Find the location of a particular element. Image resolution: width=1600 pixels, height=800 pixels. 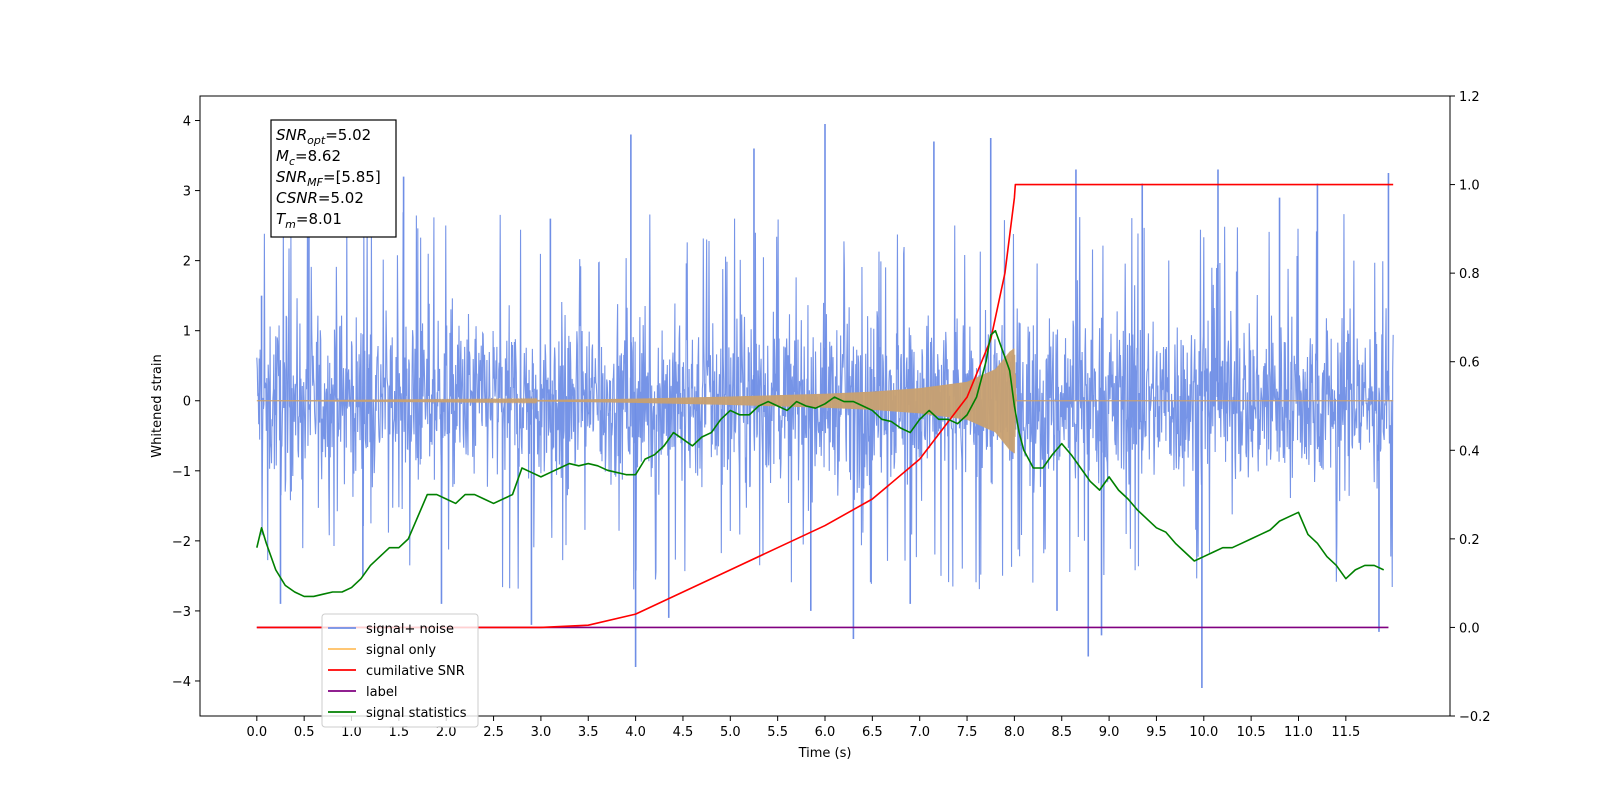

x-tick-label: 9.5 is located at coordinates (1156, 732).